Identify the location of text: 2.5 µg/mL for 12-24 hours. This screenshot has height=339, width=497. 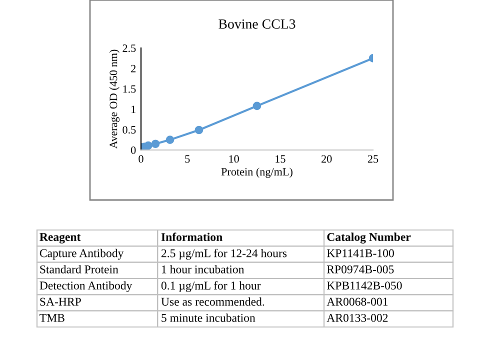
(224, 254).